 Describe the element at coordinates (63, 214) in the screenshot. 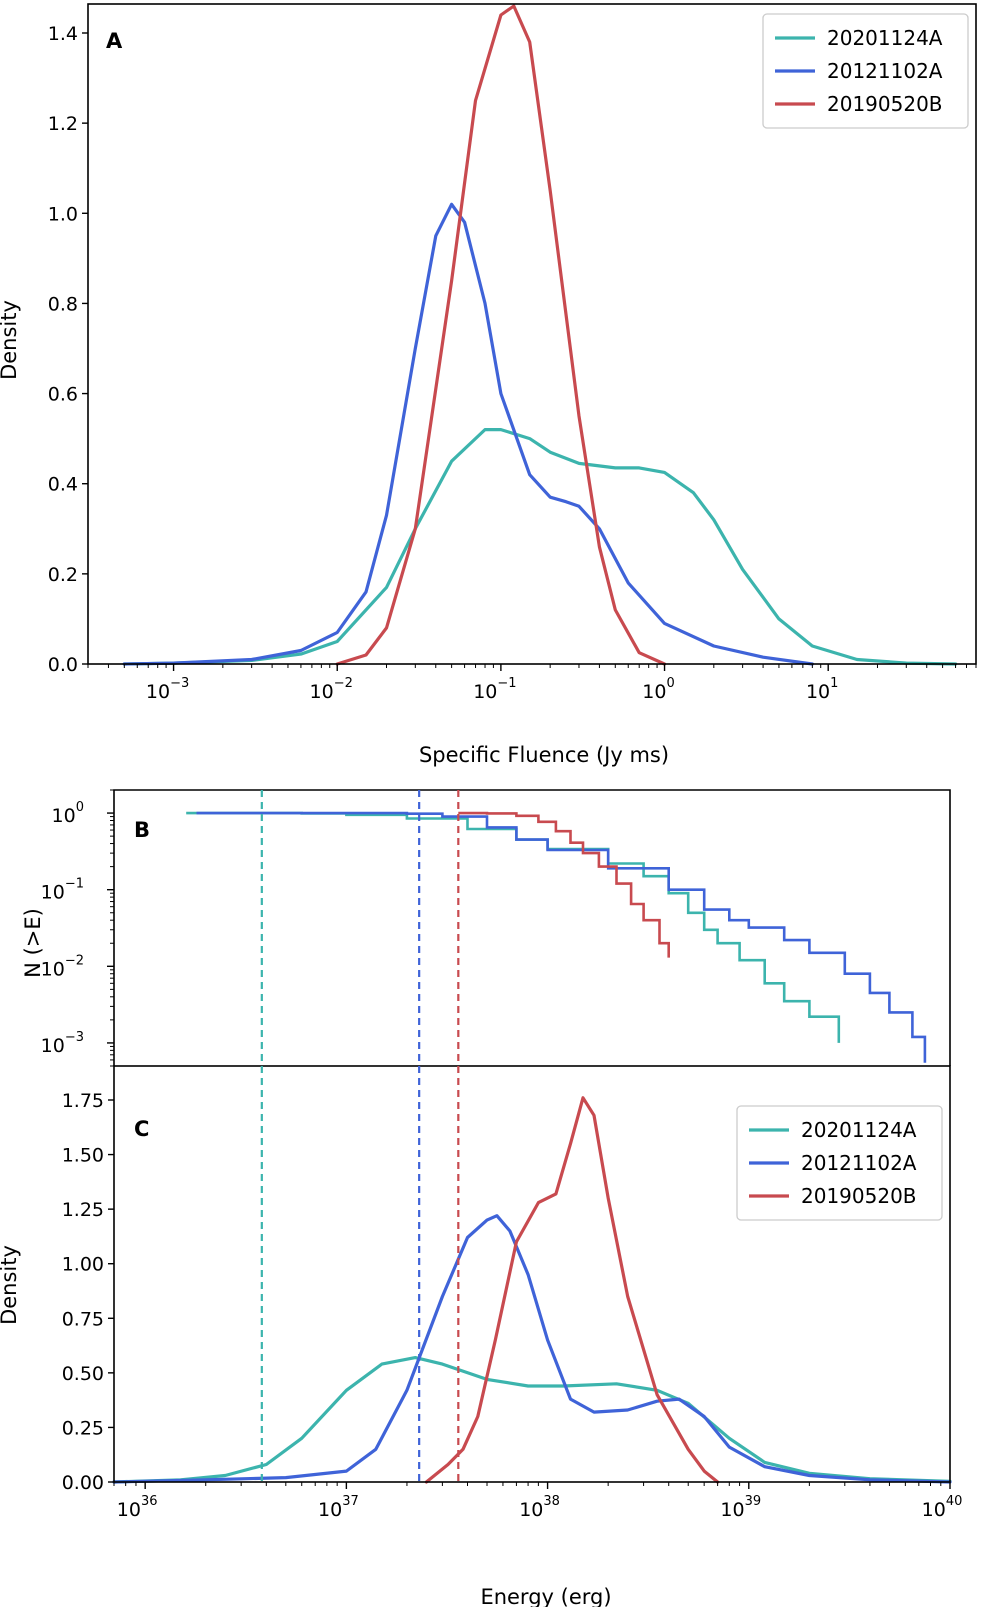

I see `panel-a-ytick-label: 1.0` at that location.